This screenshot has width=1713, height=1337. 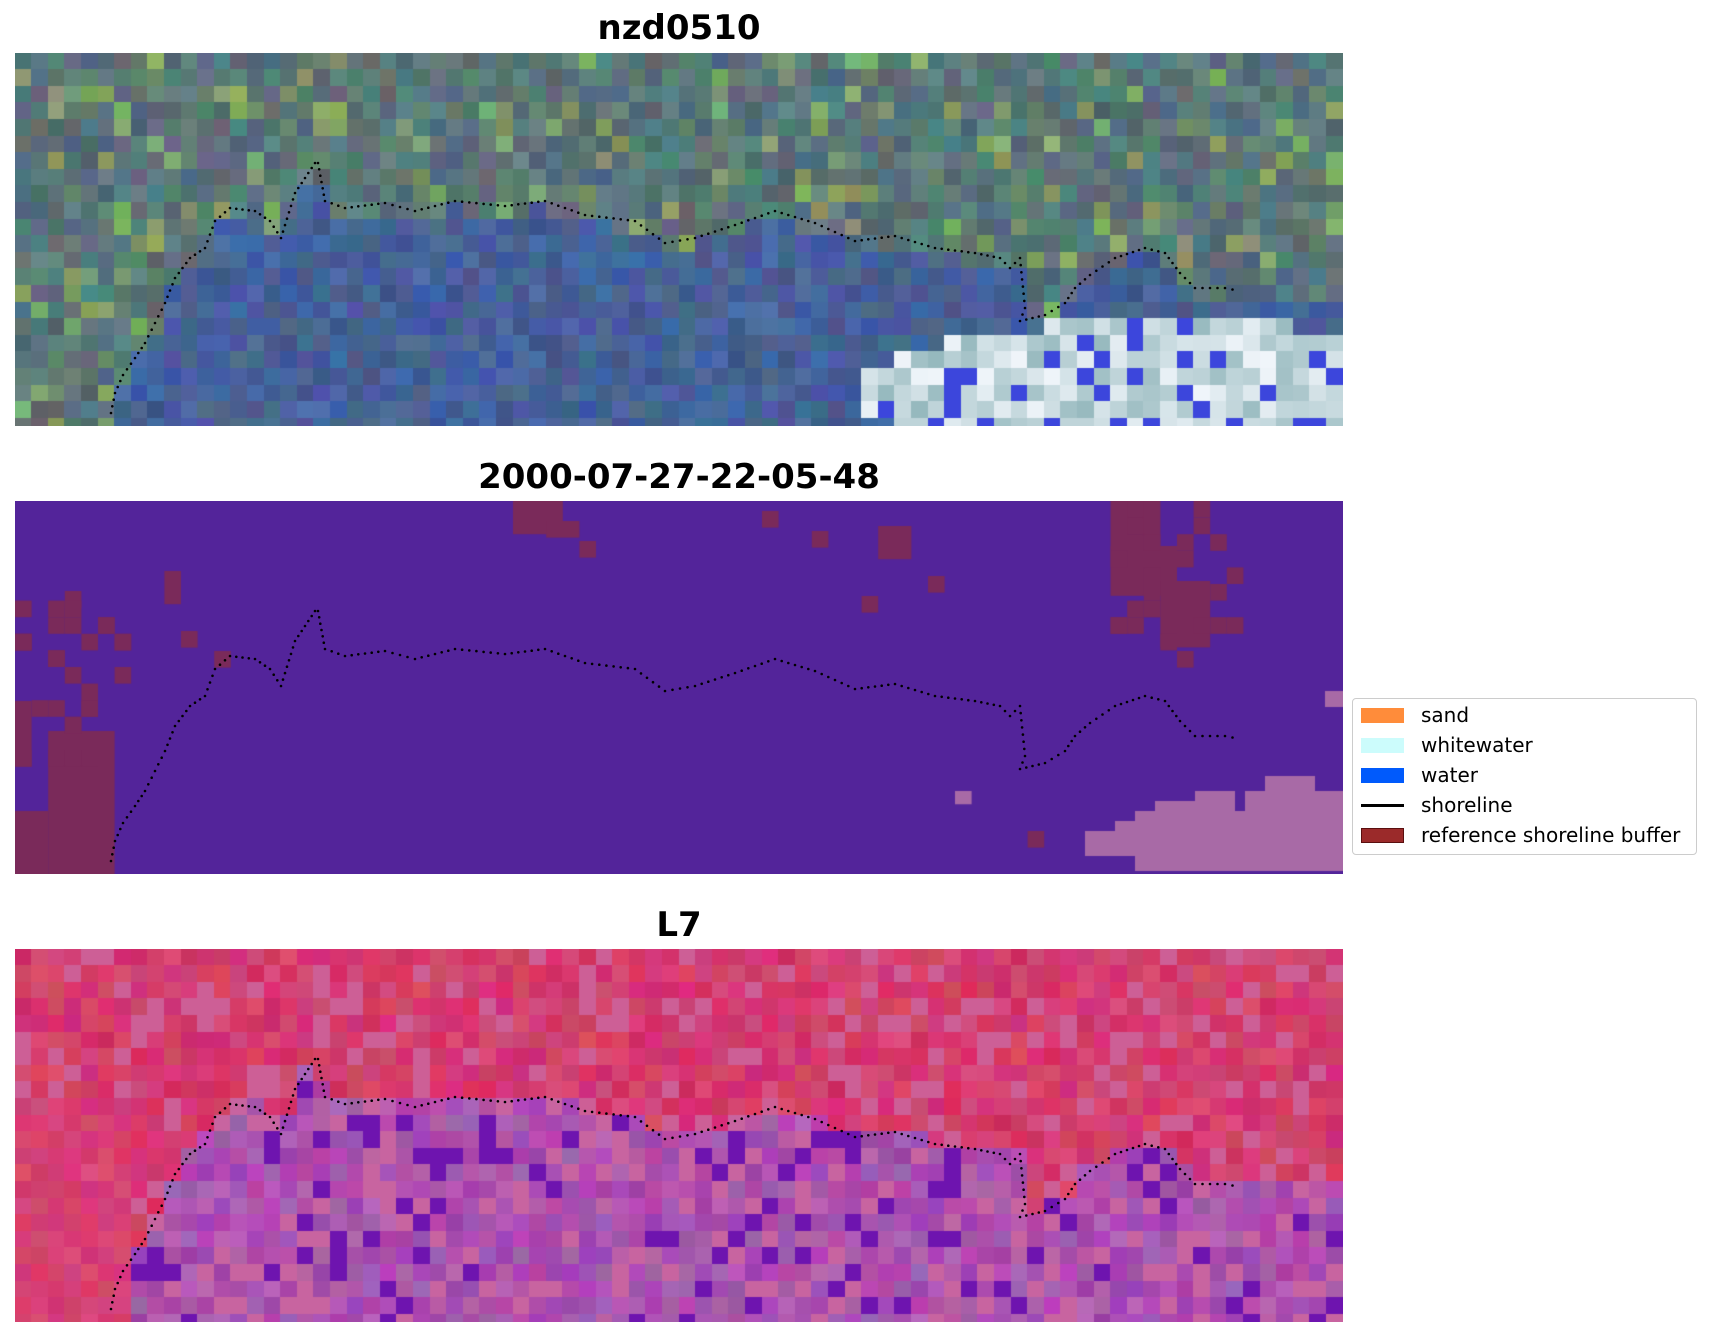 I want to click on legend-item-shoreline: shoreline, so click(x=1437, y=805).